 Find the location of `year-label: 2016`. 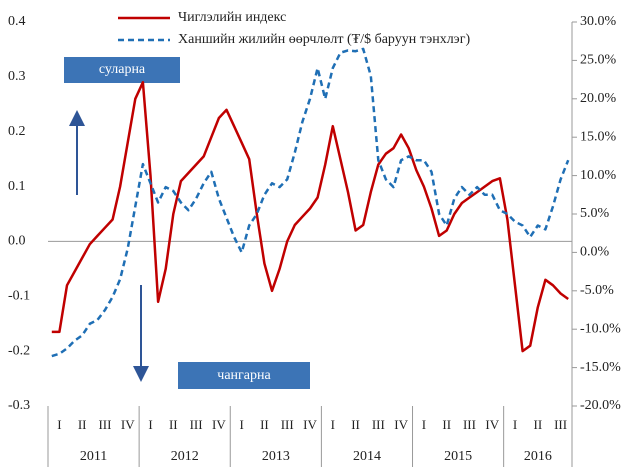

year-label: 2016 is located at coordinates (538, 456).